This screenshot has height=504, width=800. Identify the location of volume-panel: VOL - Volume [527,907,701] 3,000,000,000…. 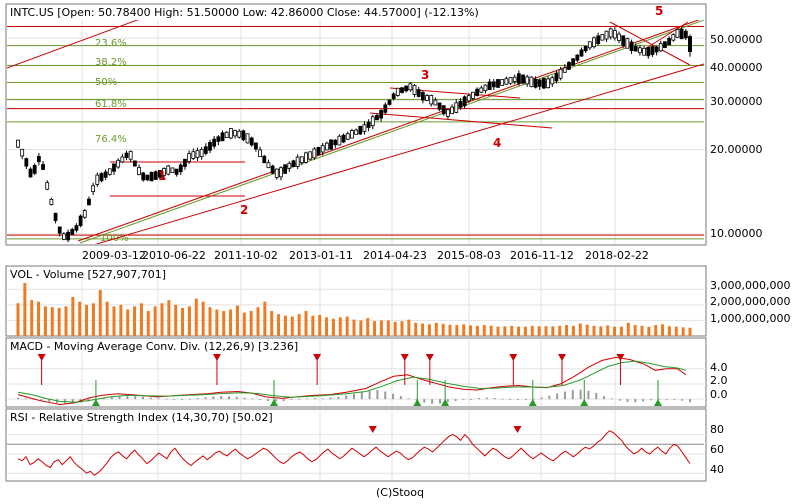
(397, 301).